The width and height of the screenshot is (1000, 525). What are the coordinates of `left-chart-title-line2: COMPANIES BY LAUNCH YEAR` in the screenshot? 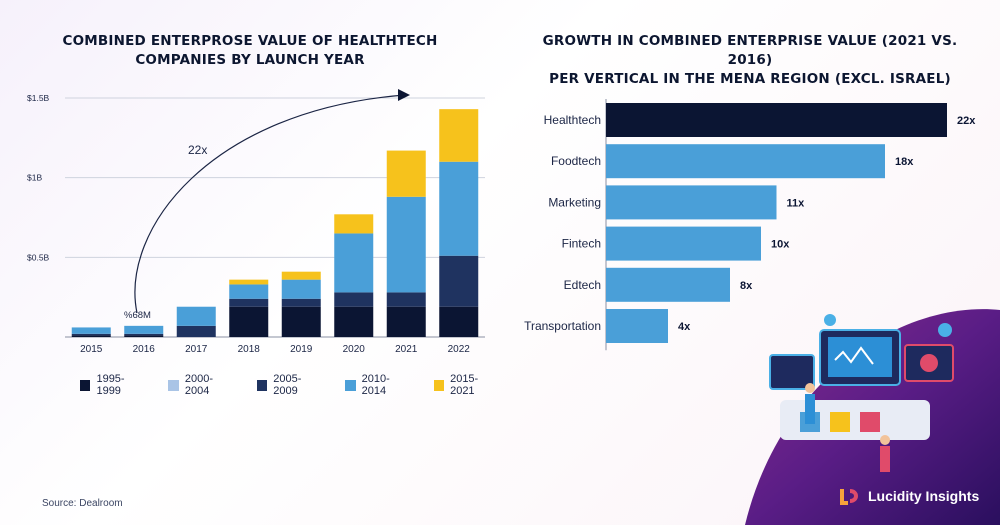 It's located at (250, 60).